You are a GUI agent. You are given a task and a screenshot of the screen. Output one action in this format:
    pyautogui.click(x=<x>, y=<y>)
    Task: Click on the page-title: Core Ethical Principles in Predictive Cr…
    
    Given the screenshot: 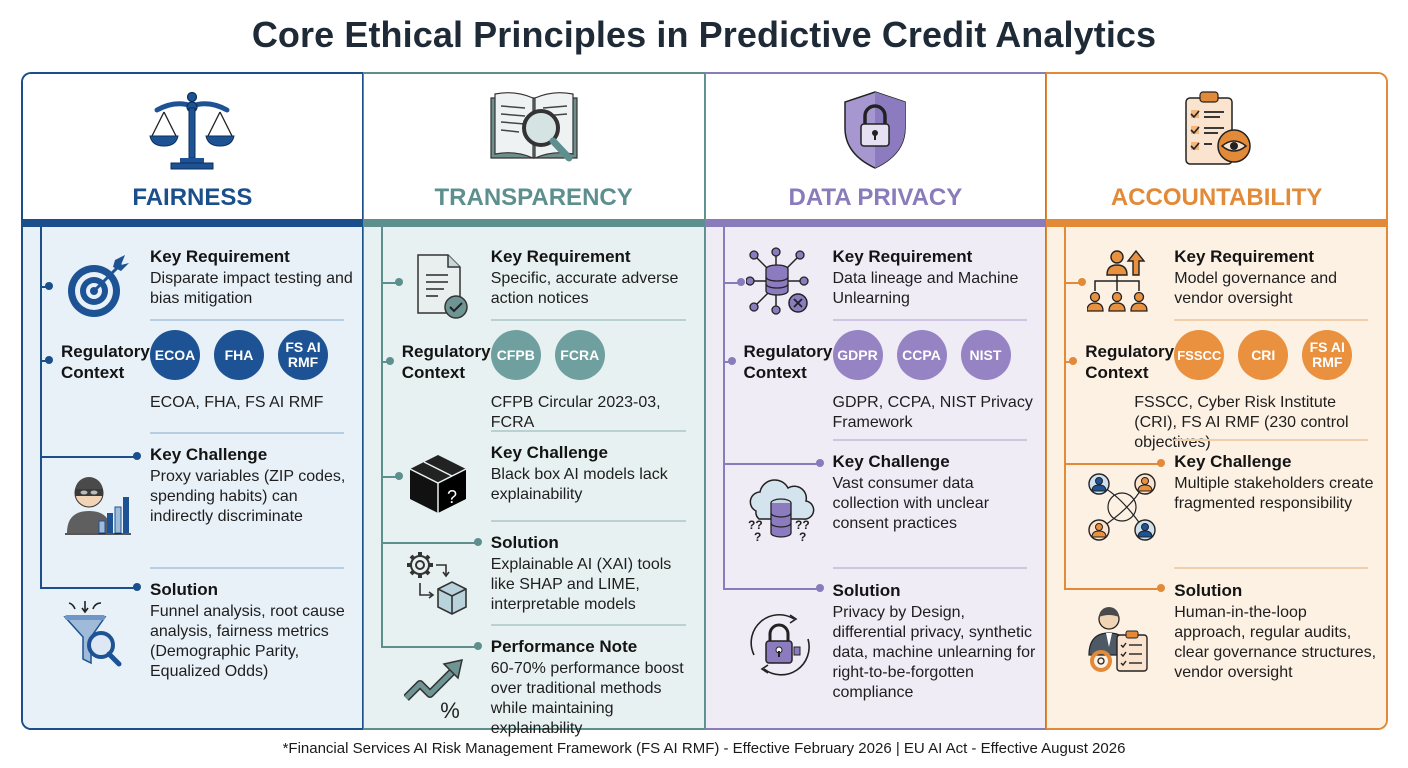 What is the action you would take?
    pyautogui.click(x=704, y=34)
    